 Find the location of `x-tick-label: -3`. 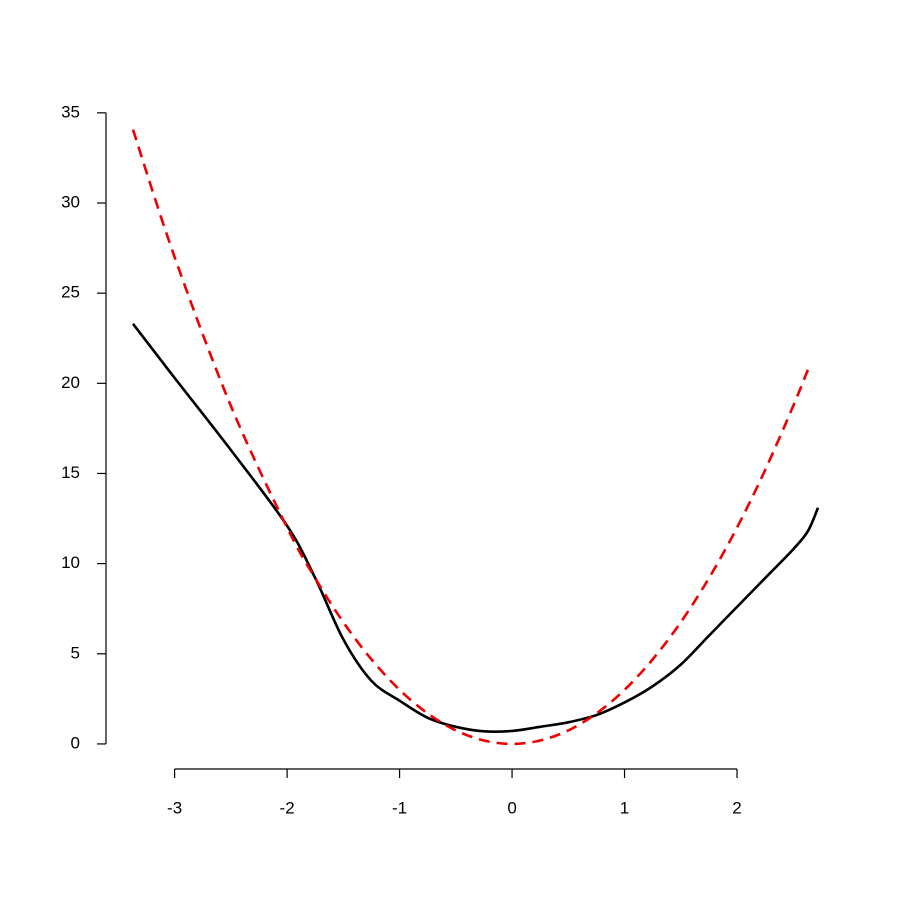

x-tick-label: -3 is located at coordinates (174, 807).